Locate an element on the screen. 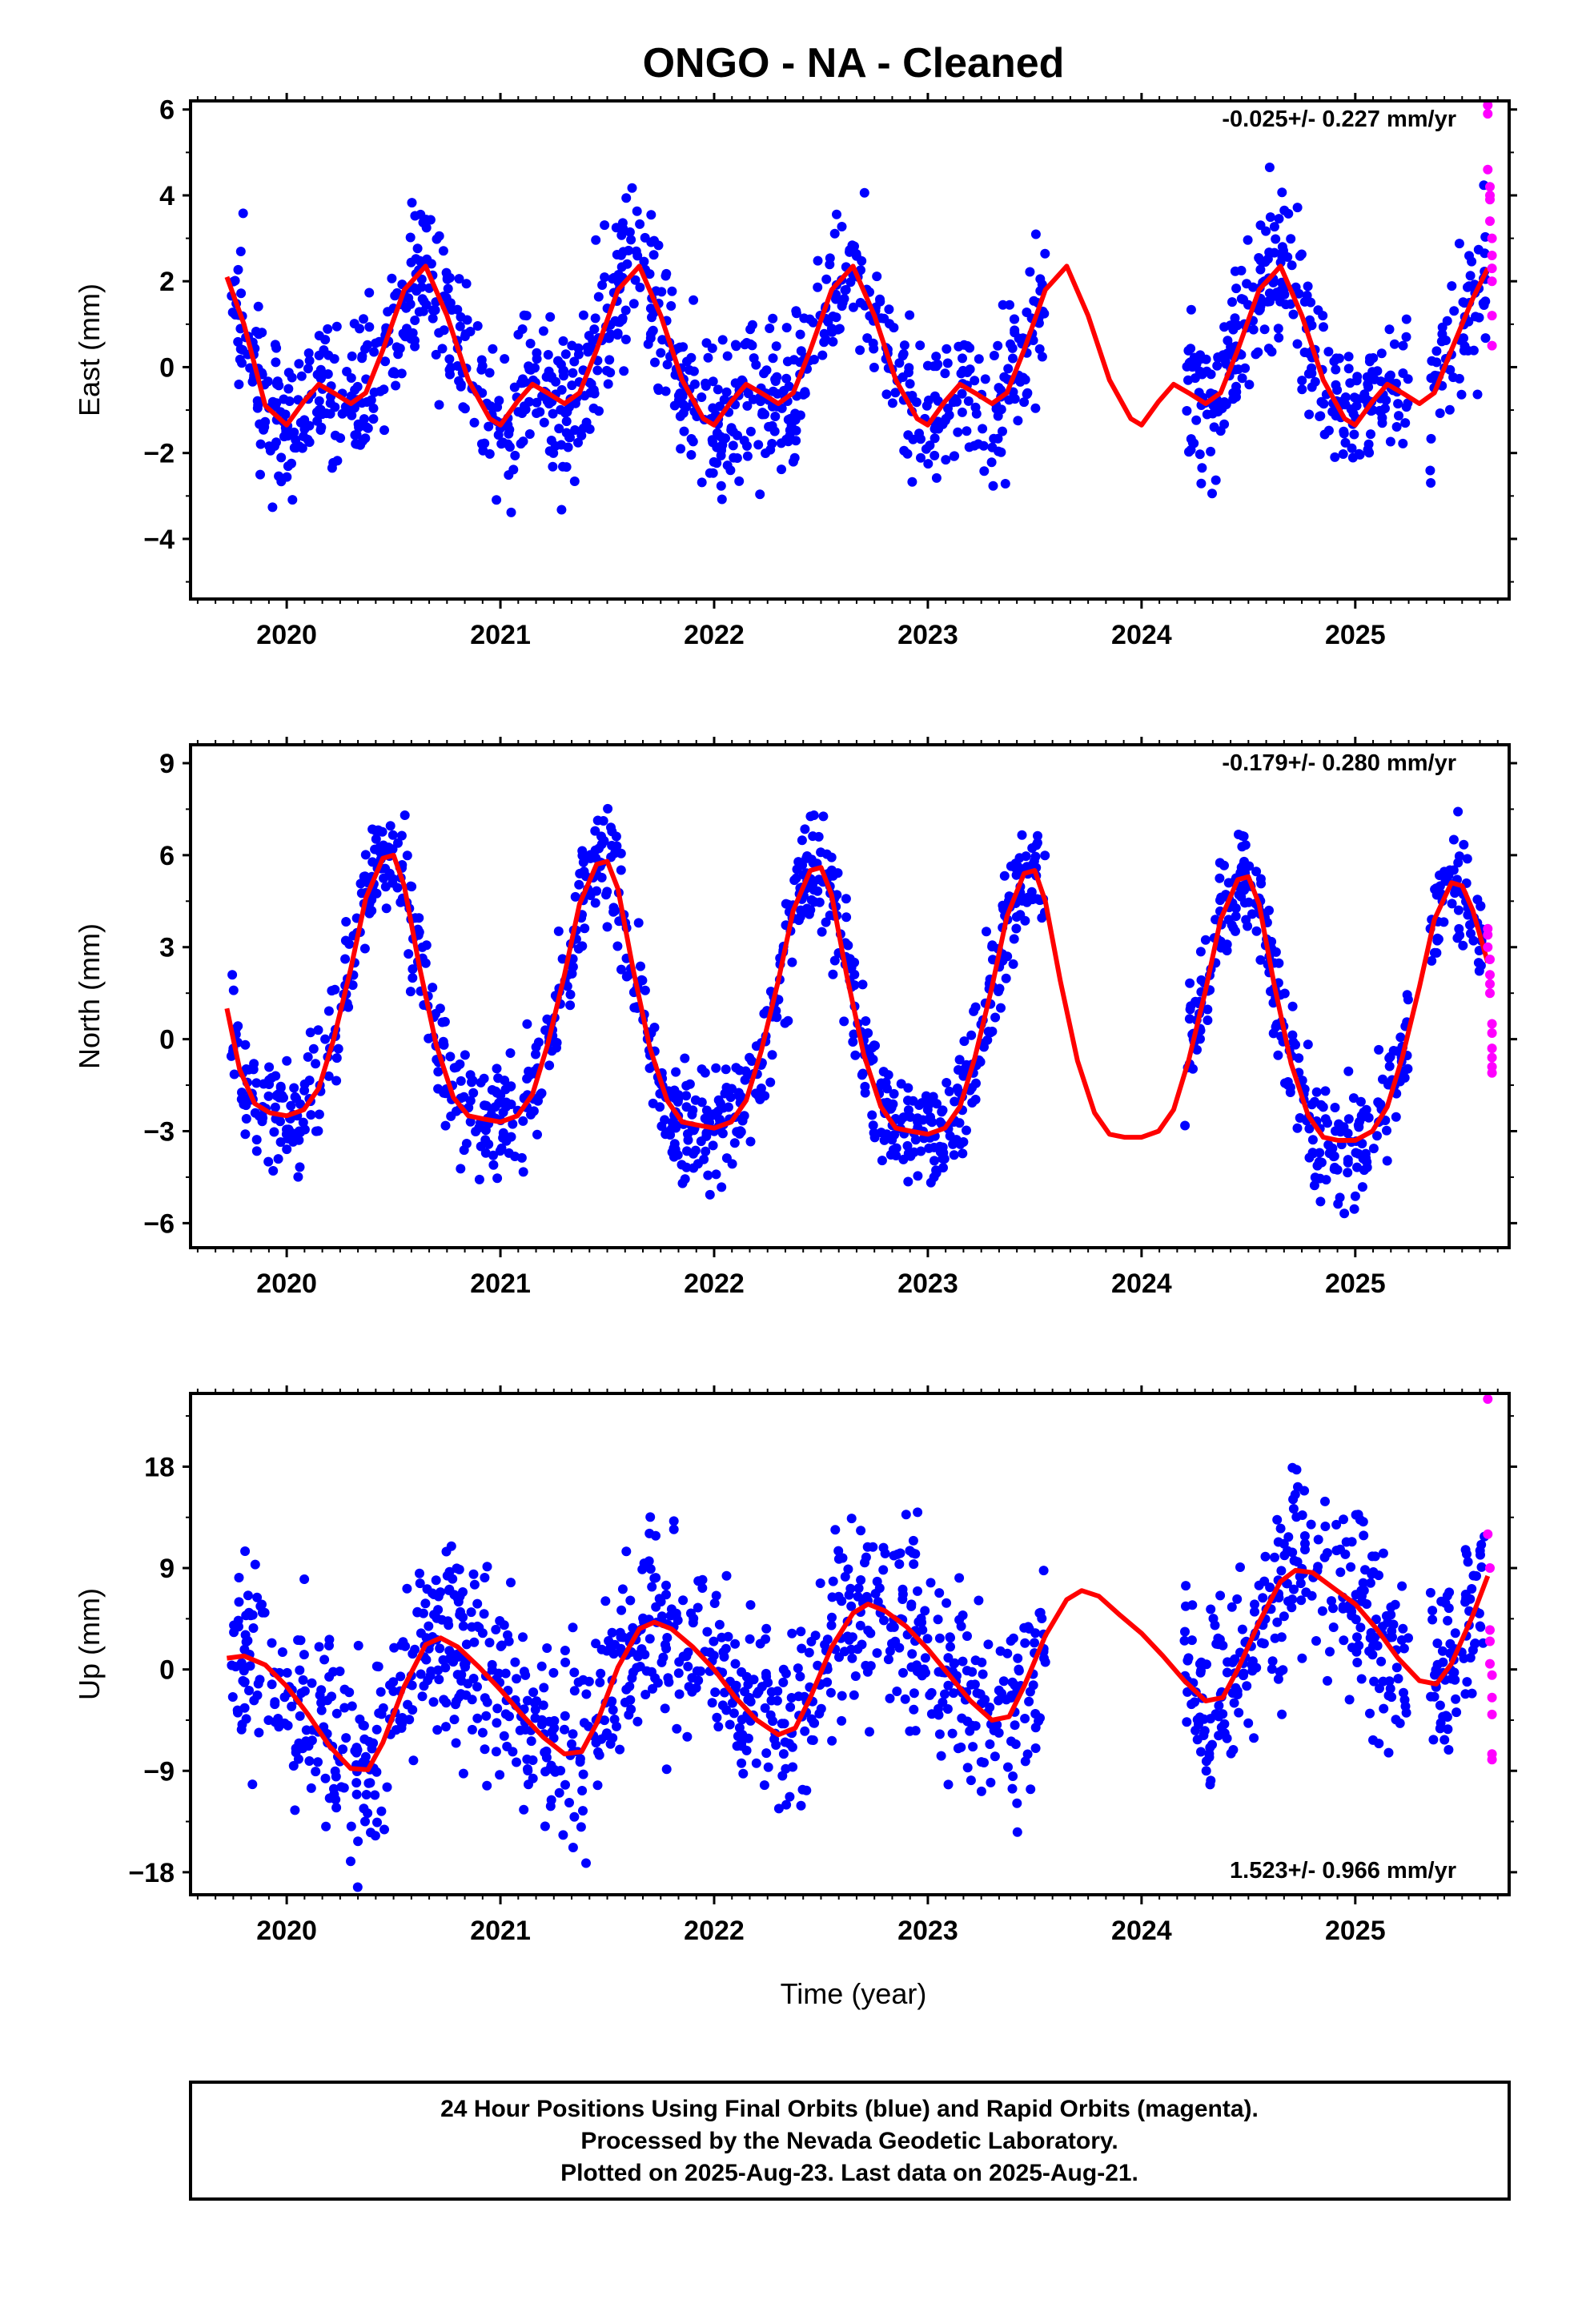 The height and width of the screenshot is (2324, 1582). x-tick-label: 2023 is located at coordinates (928, 1284).